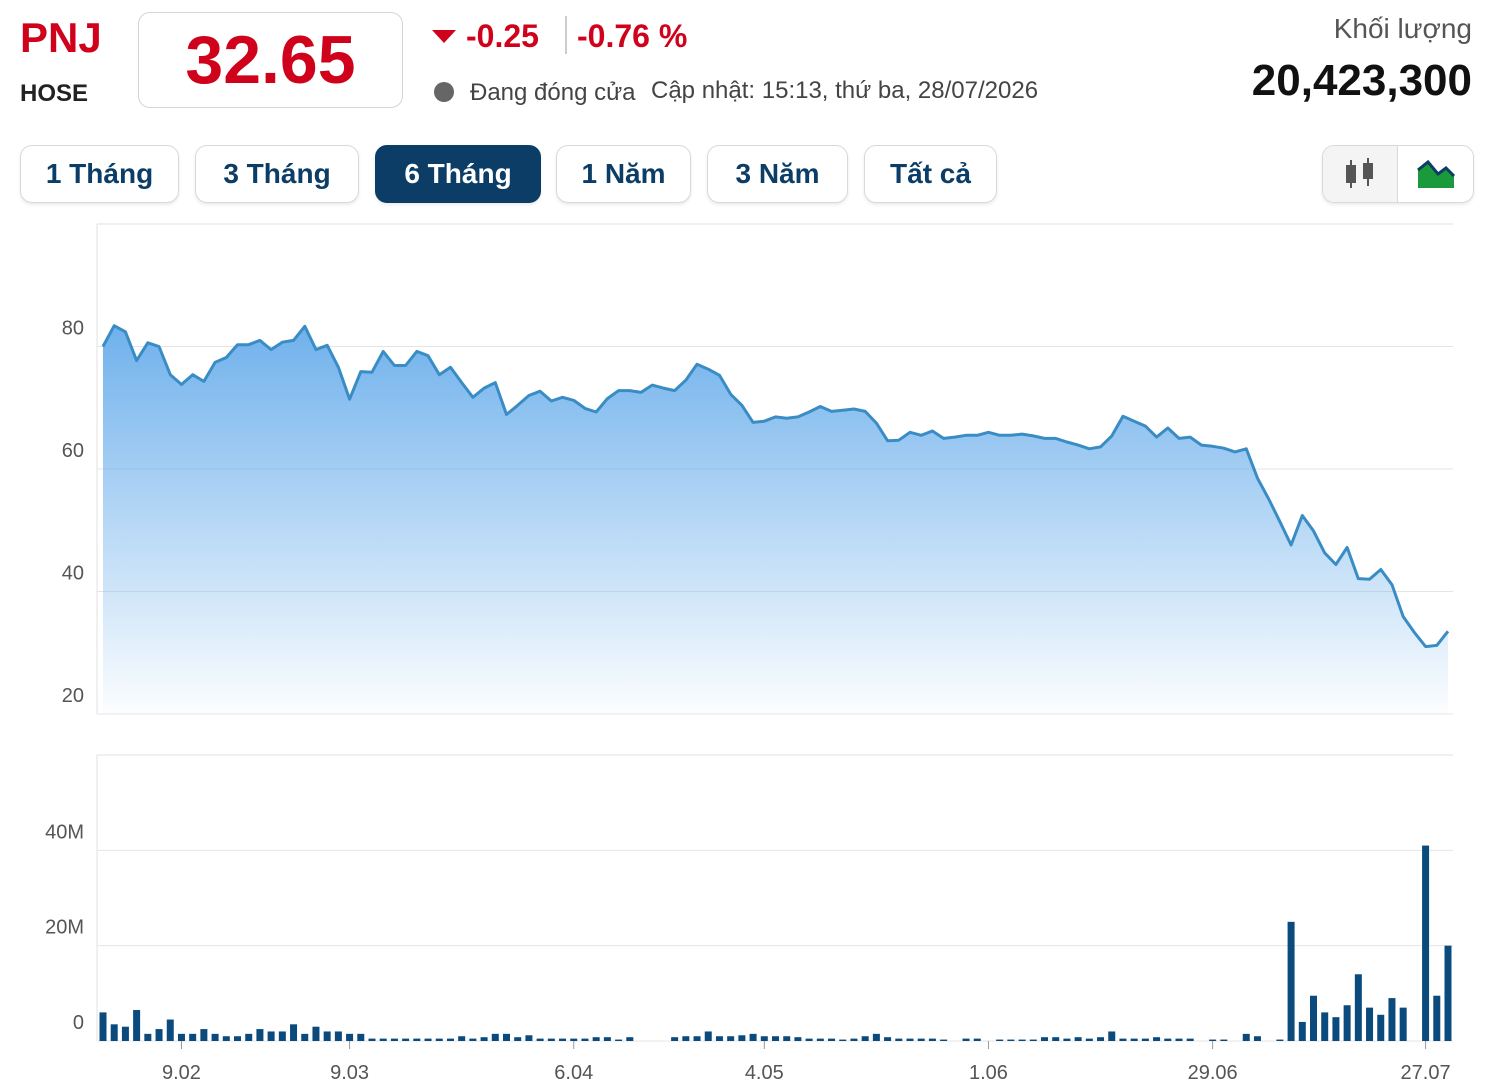 This screenshot has height=1090, width=1492. I want to click on area-icon, so click(1436, 173).